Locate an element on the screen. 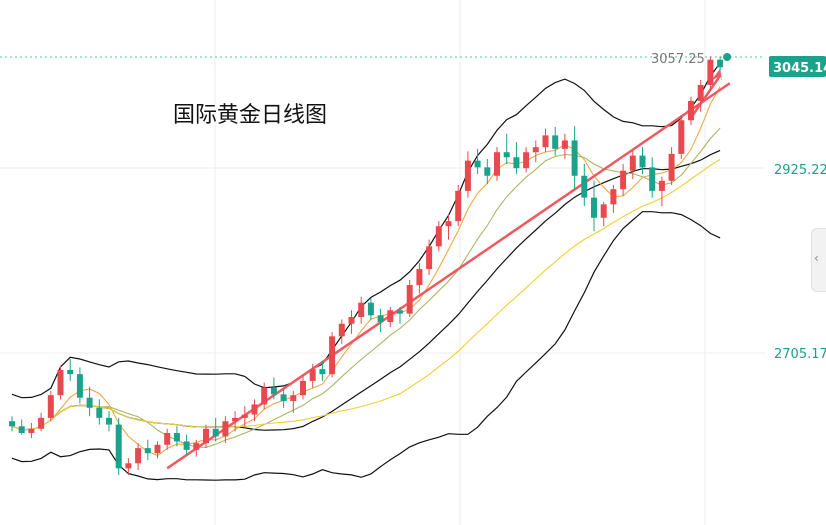 The height and width of the screenshot is (525, 826). current-price-tag-bg is located at coordinates (797, 66).